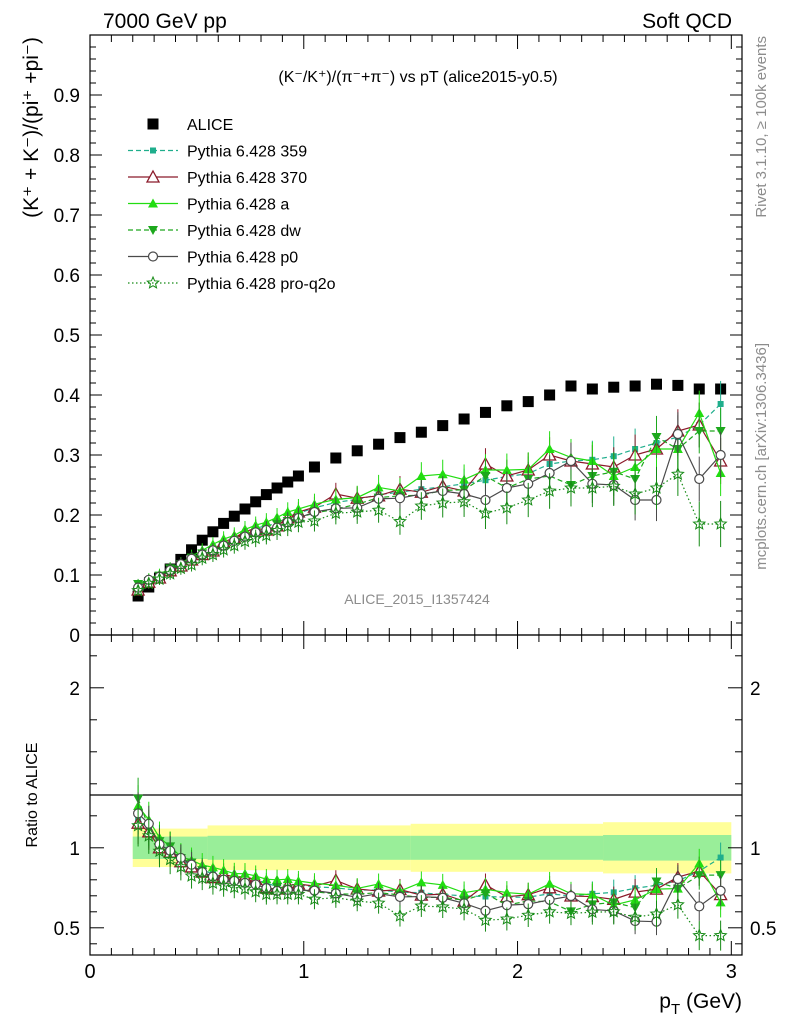 Image resolution: width=786 pixels, height=1024 pixels. What do you see at coordinates (32, 795) in the screenshot?
I see `ratio-y-axis-label: Ratio to ALICE` at bounding box center [32, 795].